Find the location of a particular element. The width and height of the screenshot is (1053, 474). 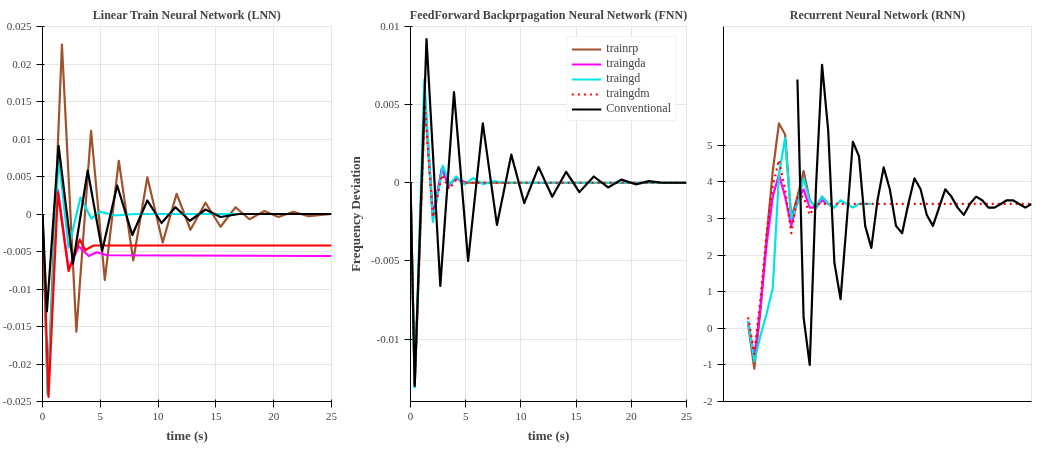

chart-title: Linear Train Neural Network (LNN) is located at coordinates (186, 14).